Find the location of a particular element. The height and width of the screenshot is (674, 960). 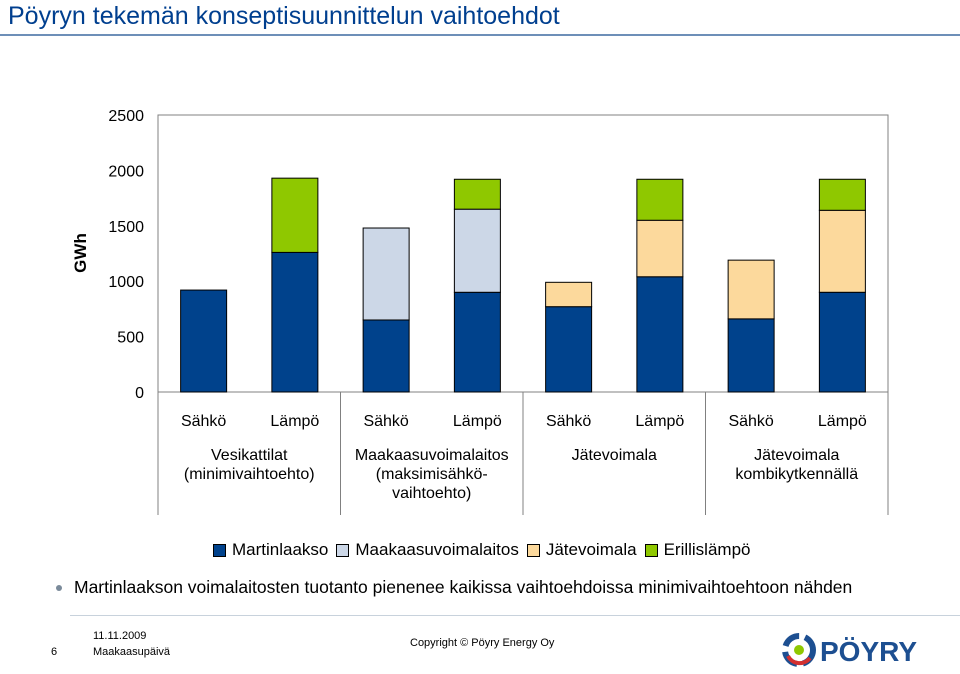

legend-item-jatevoimala: Jätevoimala is located at coordinates (581, 550).